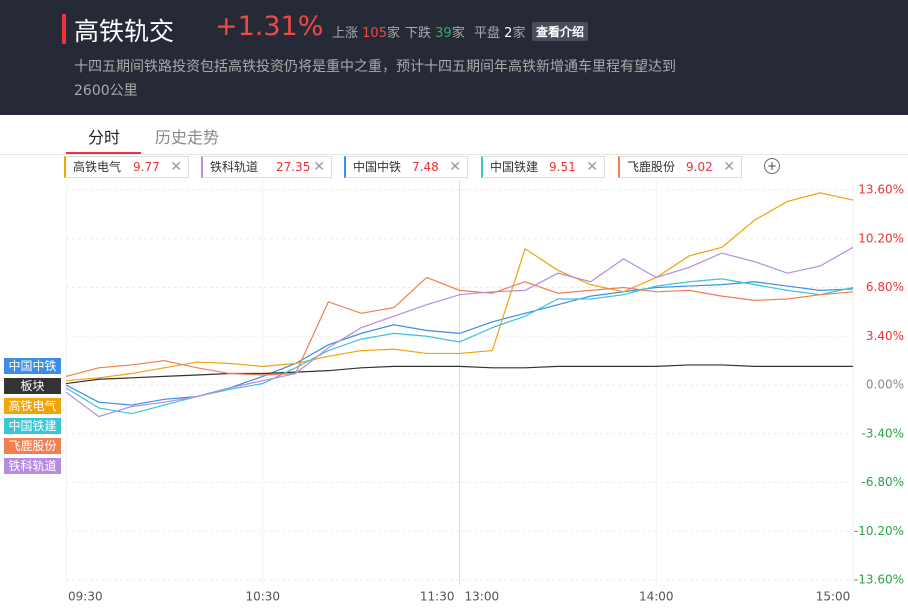  I want to click on y-tick-label: -6.80%, so click(883, 482).